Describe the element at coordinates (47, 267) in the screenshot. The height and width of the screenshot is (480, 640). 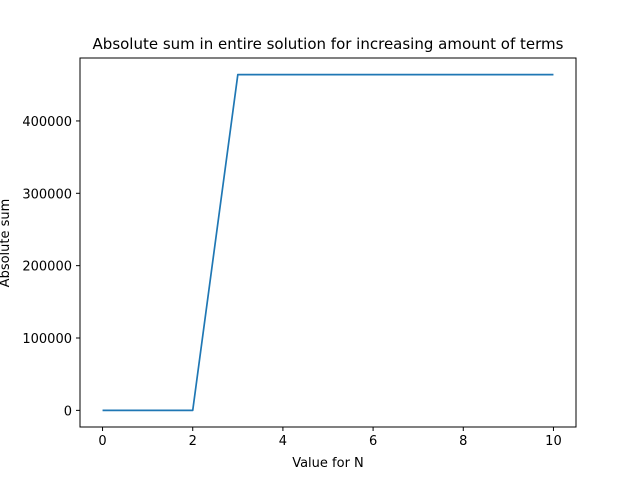
I see `y-tick-label: 200000` at that location.